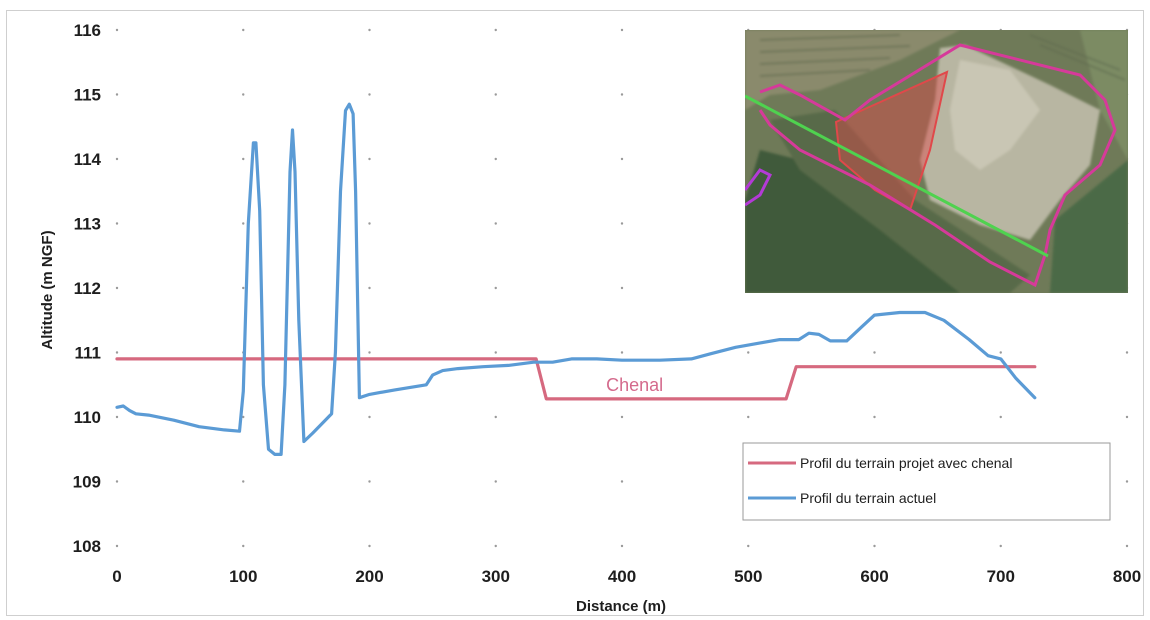 The image size is (1150, 620). What do you see at coordinates (87, 546) in the screenshot?
I see `y-tick-label: 108` at bounding box center [87, 546].